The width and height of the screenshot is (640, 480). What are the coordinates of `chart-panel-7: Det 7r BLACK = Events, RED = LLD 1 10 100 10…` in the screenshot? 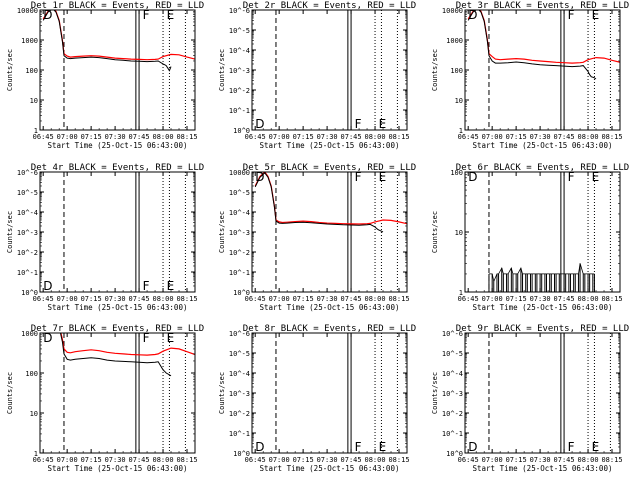 It's located at (105, 398).